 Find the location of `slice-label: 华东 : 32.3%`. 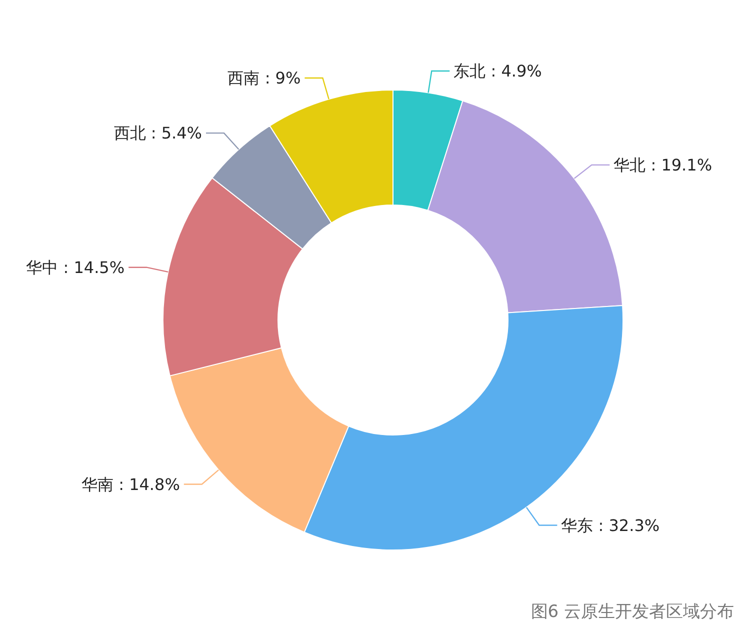

slice-label: 华东 : 32.3% is located at coordinates (610, 525).